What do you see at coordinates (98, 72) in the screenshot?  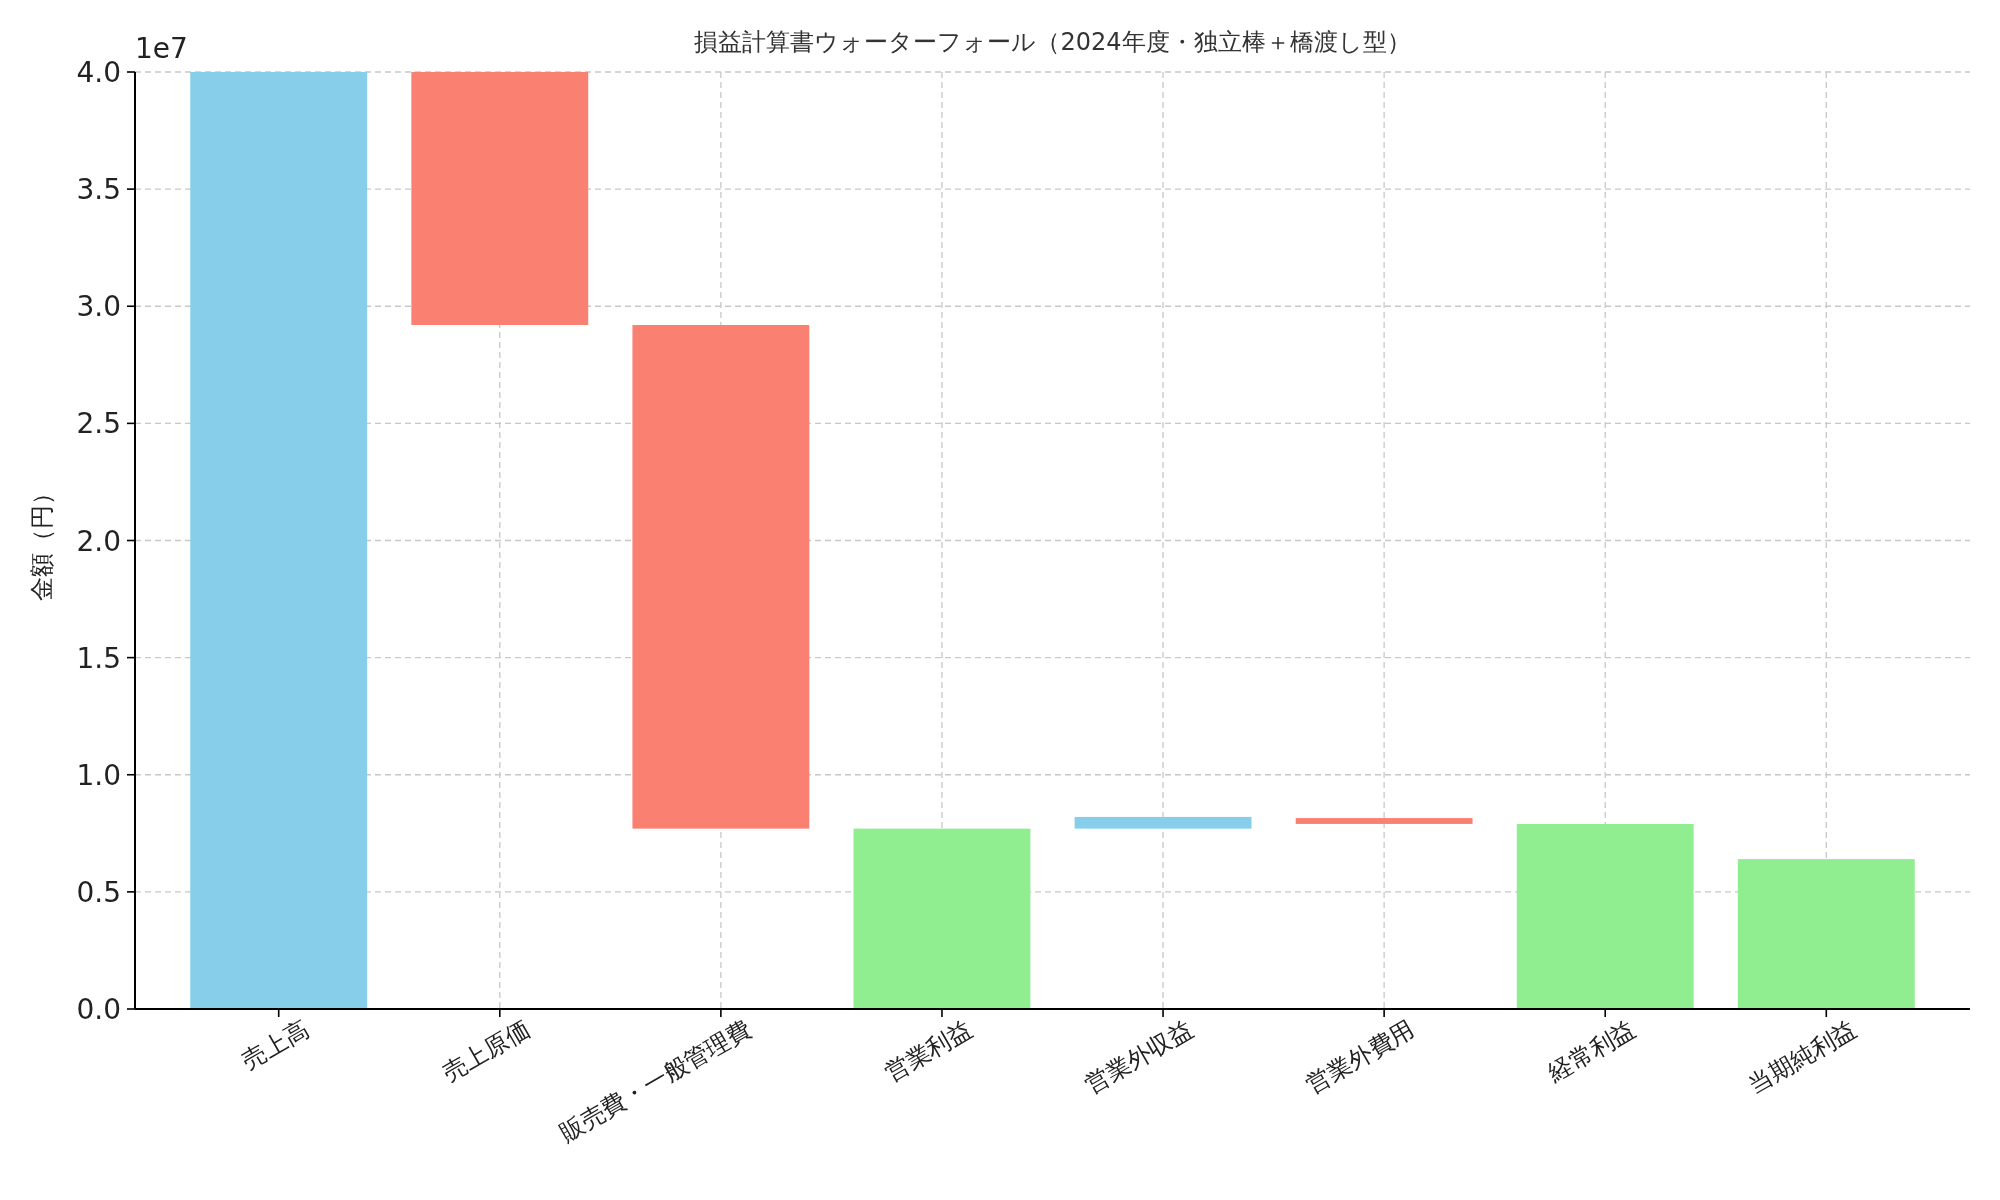 I see `y-tick-label: 4.0` at bounding box center [98, 72].